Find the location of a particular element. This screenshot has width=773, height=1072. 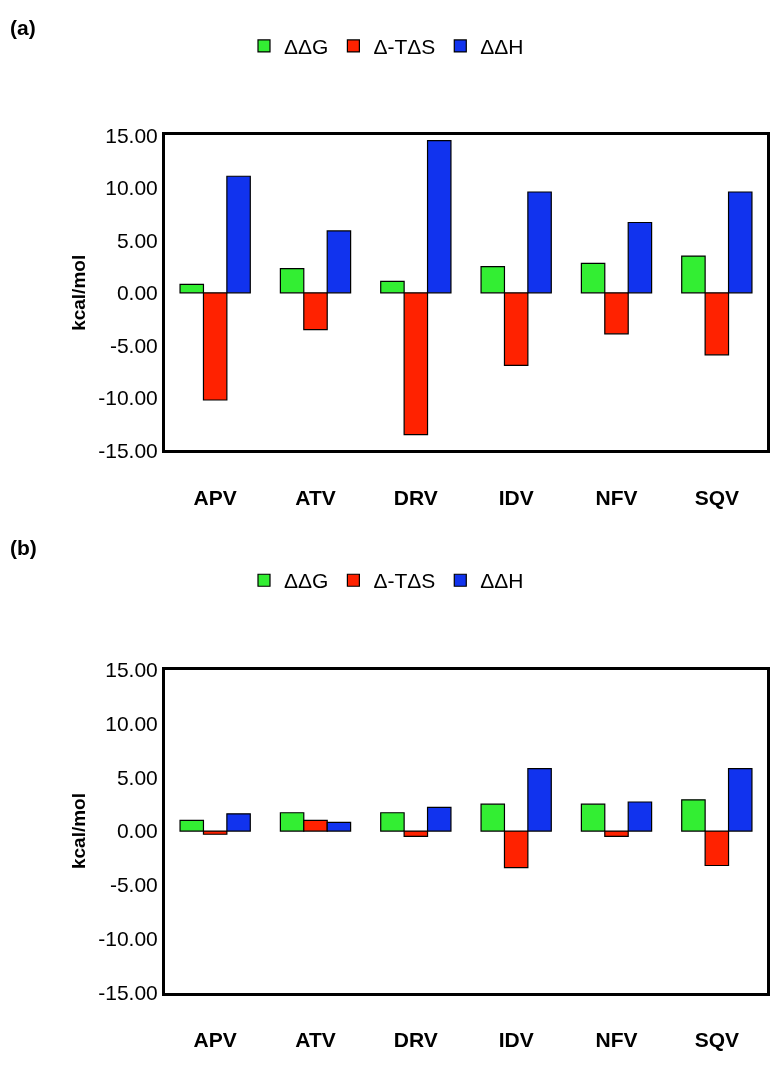

chart-title: (a) is located at coordinates (23, 27).